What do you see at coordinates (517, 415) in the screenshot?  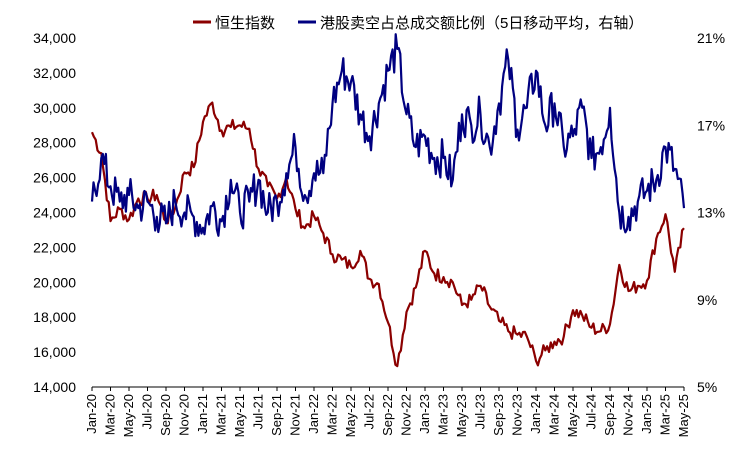 I see `x-tick-label: Nov-23` at bounding box center [517, 415].